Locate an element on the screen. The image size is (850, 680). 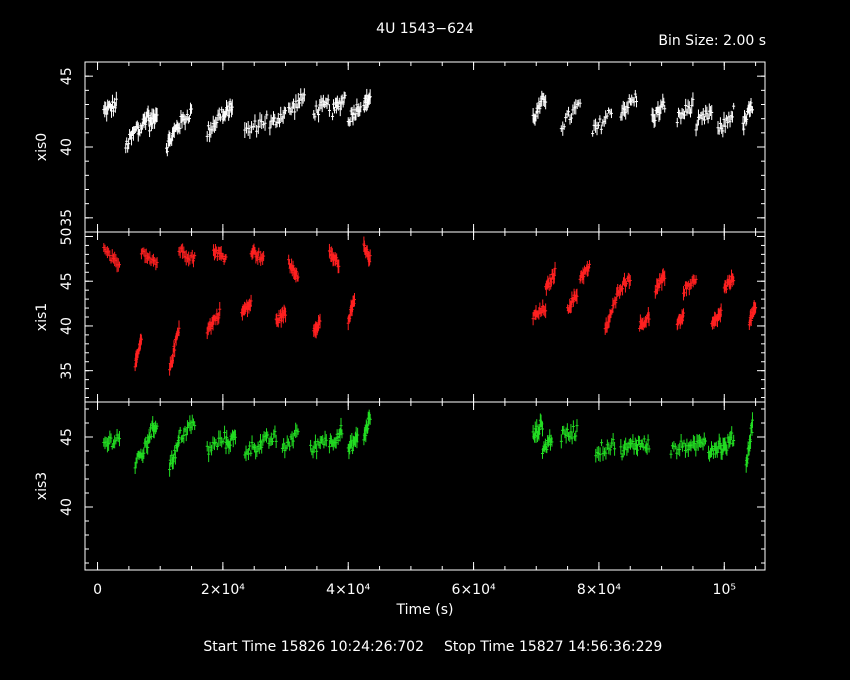
chart-title: 4U 1543−624 is located at coordinates (425, 29).